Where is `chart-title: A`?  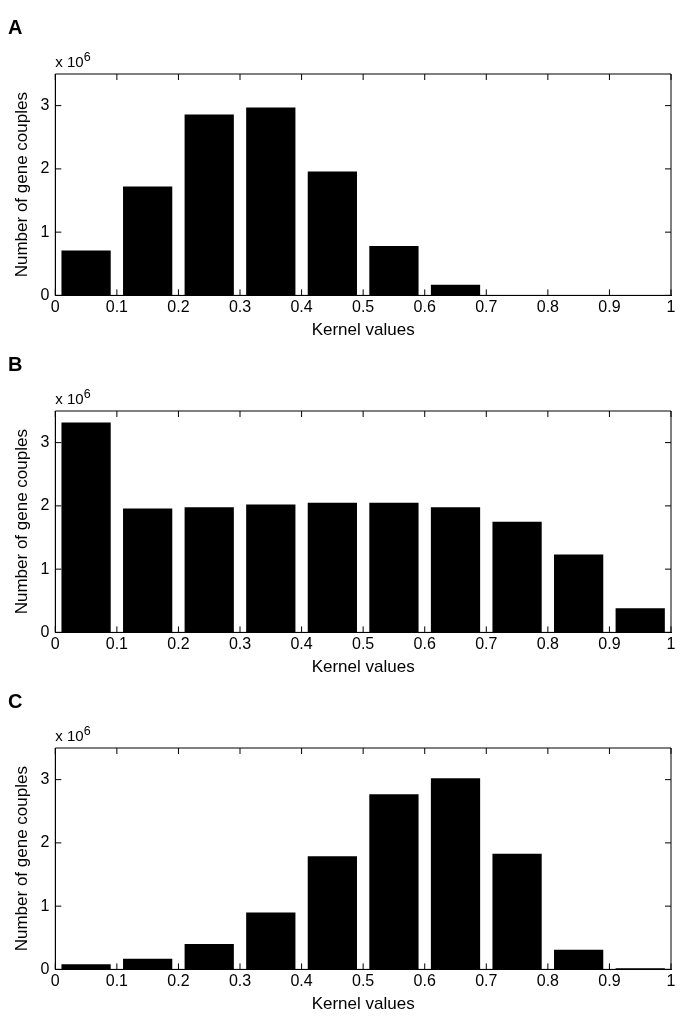 chart-title: A is located at coordinates (15, 26).